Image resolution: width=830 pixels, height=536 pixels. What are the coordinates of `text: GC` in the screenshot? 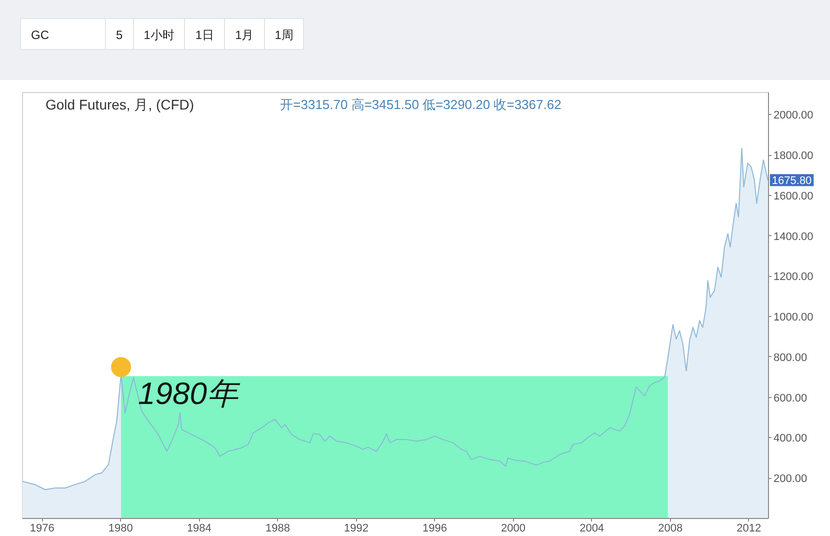 It's located at (63, 34).